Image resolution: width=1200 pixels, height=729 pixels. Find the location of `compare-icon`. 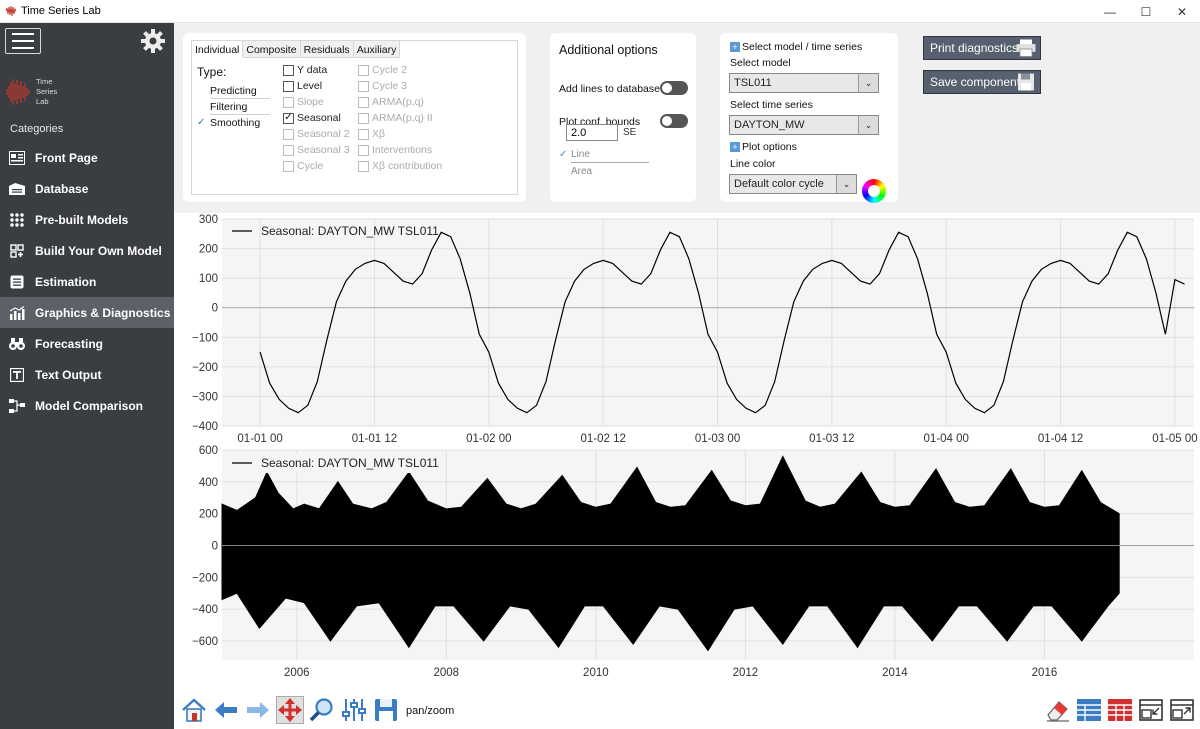

compare-icon is located at coordinates (17, 406).